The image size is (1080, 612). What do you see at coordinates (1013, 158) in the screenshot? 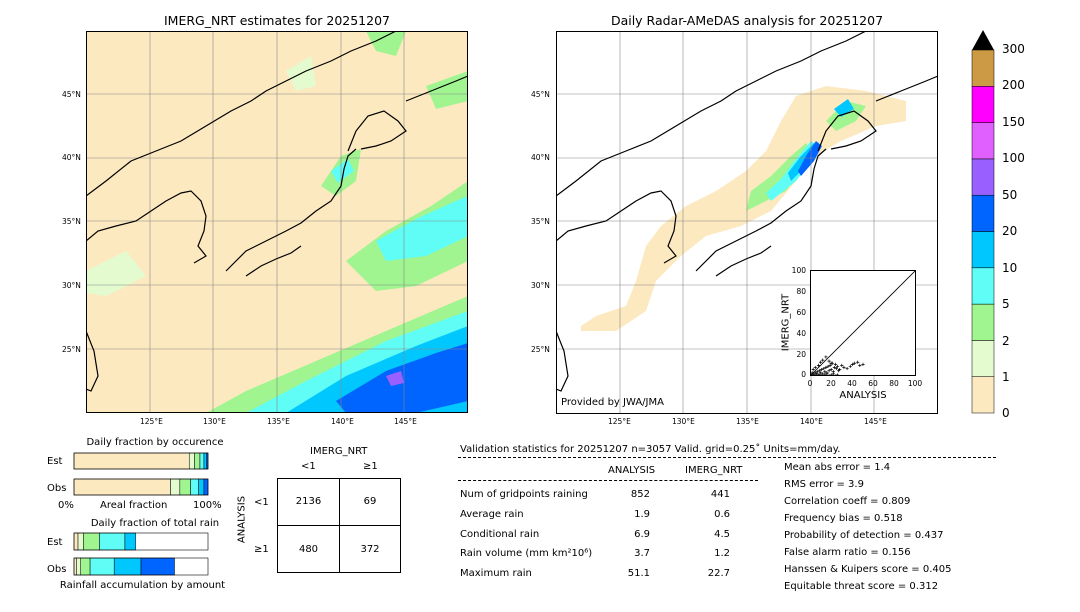
I see `colorbar-label: 100` at bounding box center [1013, 158].